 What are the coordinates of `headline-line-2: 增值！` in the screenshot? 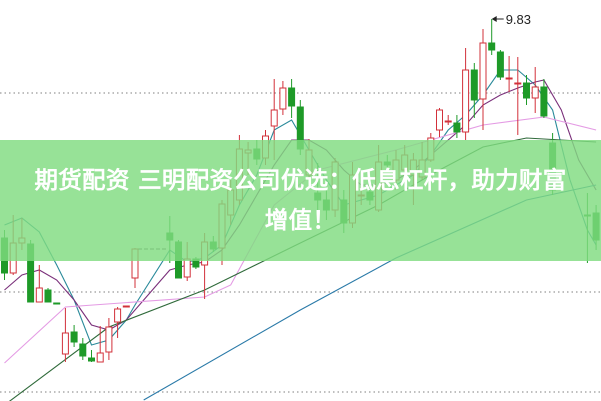 It's located at (300, 220).